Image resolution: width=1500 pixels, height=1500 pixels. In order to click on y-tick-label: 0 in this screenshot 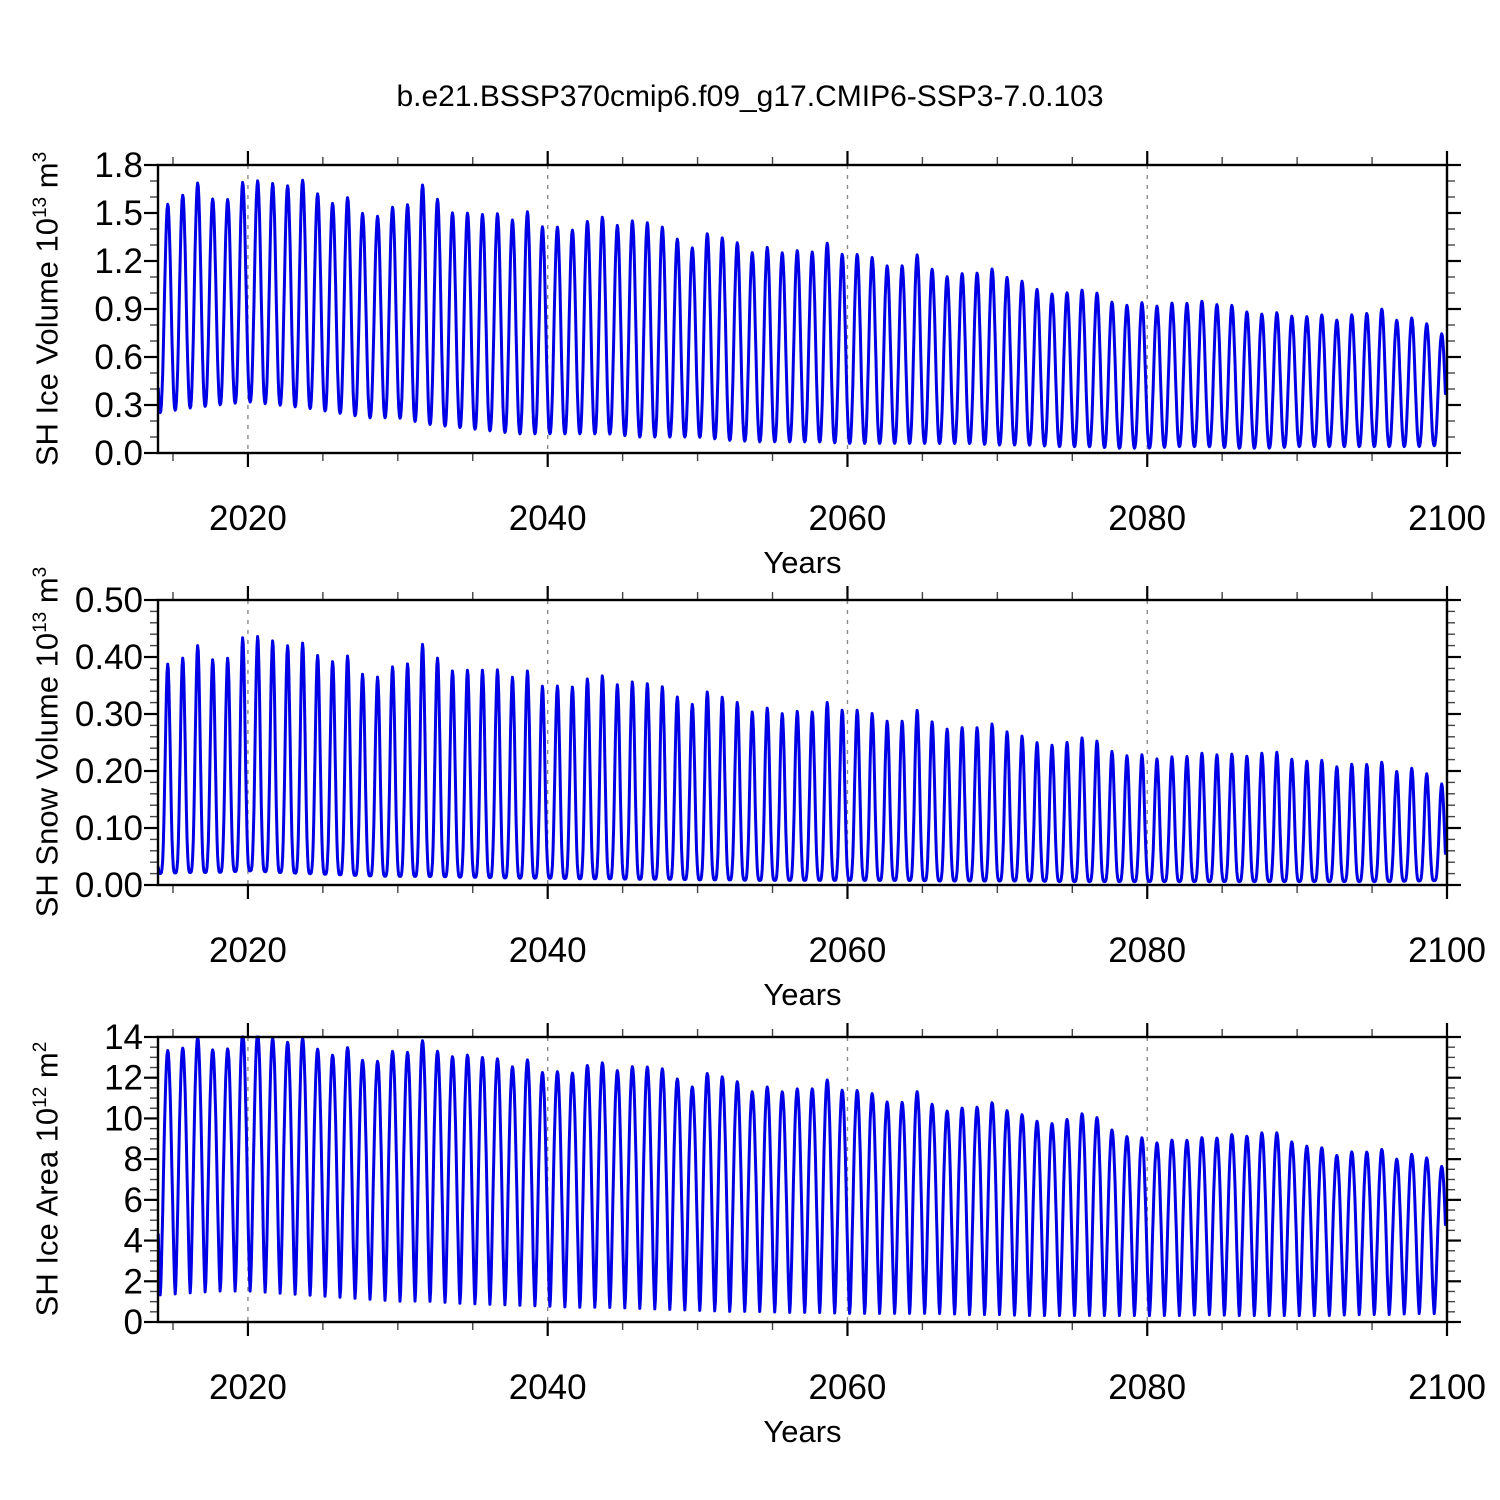, I will do `click(133, 1322)`.